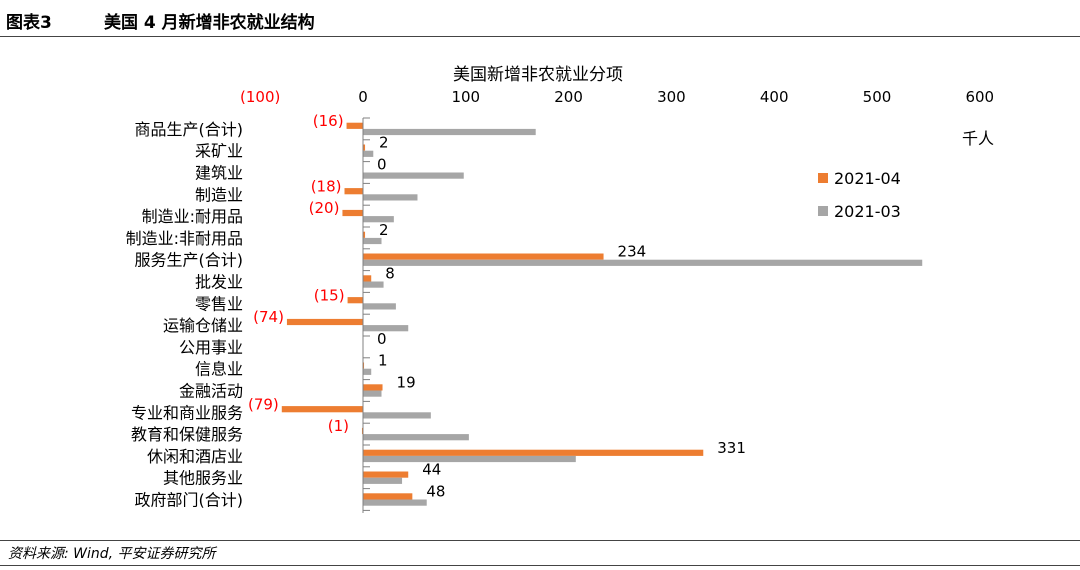 The image size is (1080, 570). What do you see at coordinates (465, 97) in the screenshot?
I see `x-tick-label: 100` at bounding box center [465, 97].